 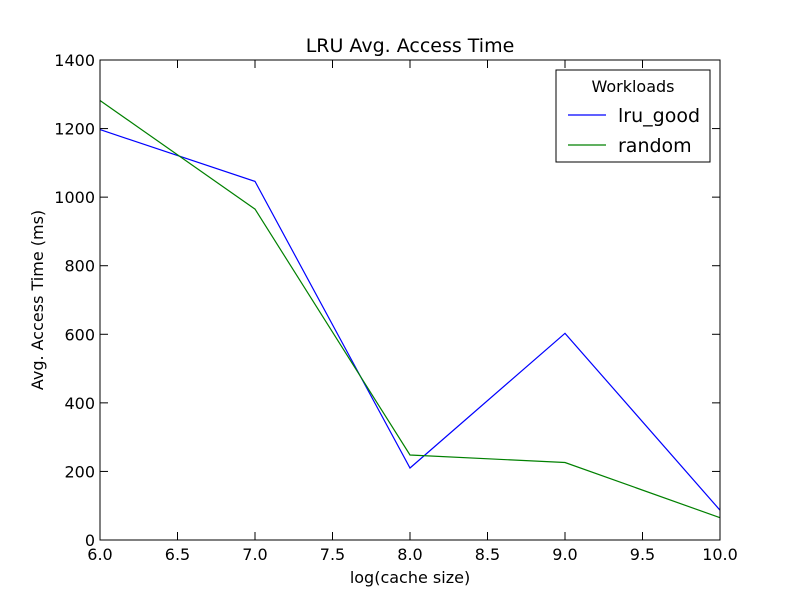 What do you see at coordinates (409, 554) in the screenshot?
I see `x-tick-label: 8.0` at bounding box center [409, 554].